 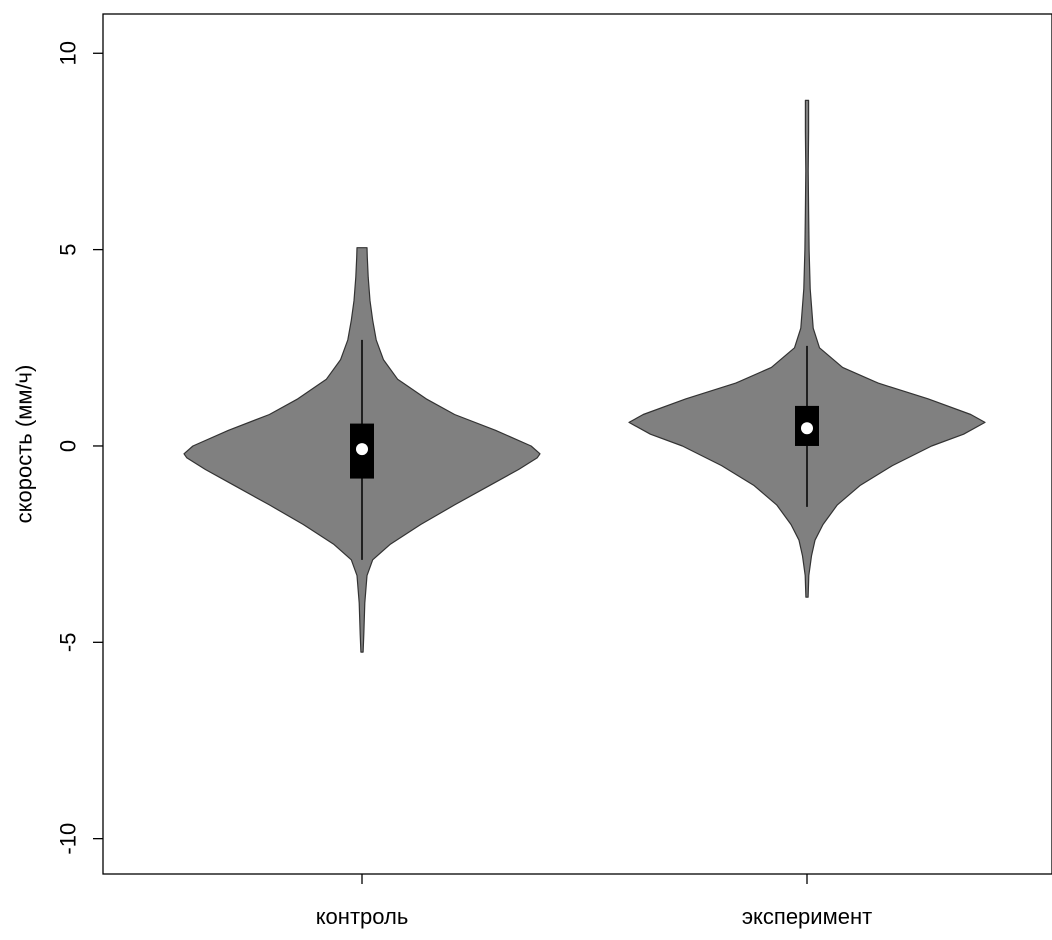 What do you see at coordinates (68, 643) in the screenshot?
I see `y-tick-label: -5` at bounding box center [68, 643].